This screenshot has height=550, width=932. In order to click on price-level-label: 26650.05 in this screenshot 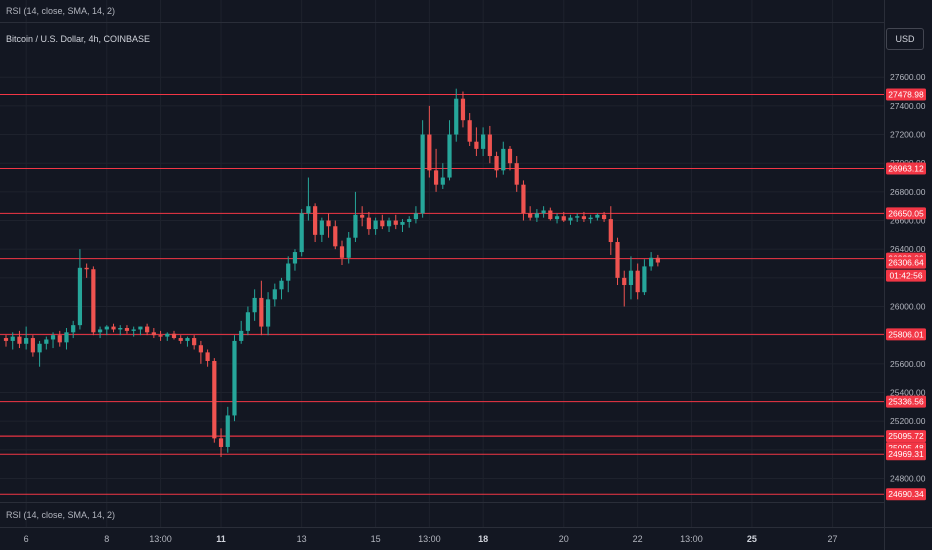, I will do `click(906, 213)`.